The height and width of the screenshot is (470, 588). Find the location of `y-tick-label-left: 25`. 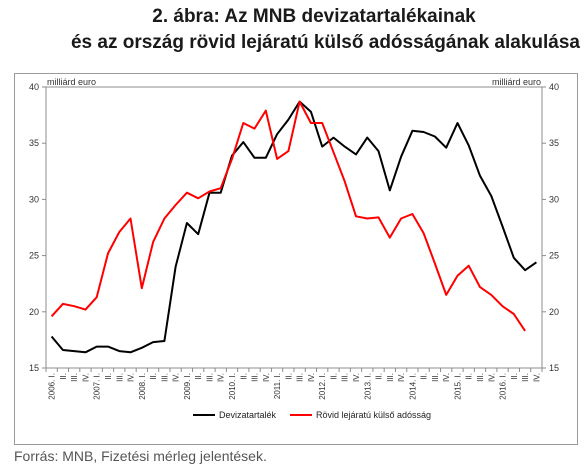

y-tick-label-left: 25 is located at coordinates (34, 256).